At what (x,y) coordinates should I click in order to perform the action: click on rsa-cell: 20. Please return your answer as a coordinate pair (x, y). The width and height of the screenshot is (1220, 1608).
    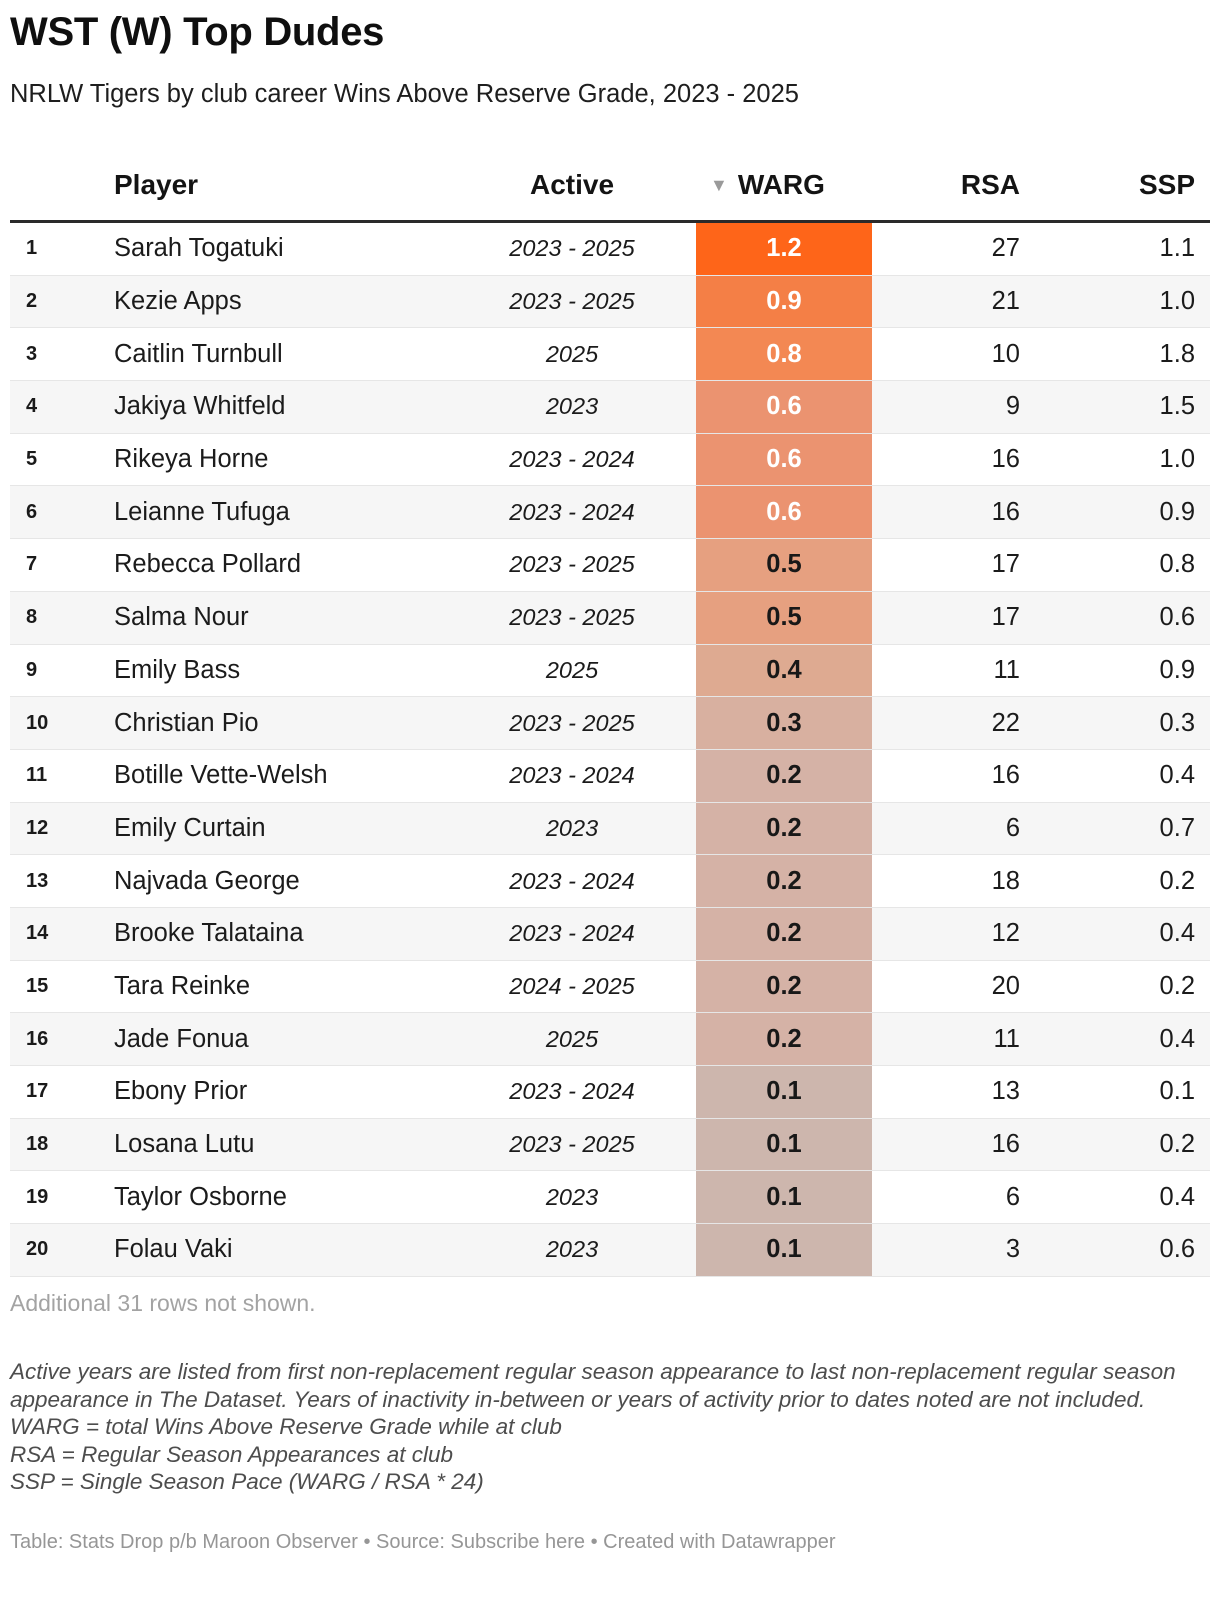
    Looking at the image, I should click on (1005, 985).